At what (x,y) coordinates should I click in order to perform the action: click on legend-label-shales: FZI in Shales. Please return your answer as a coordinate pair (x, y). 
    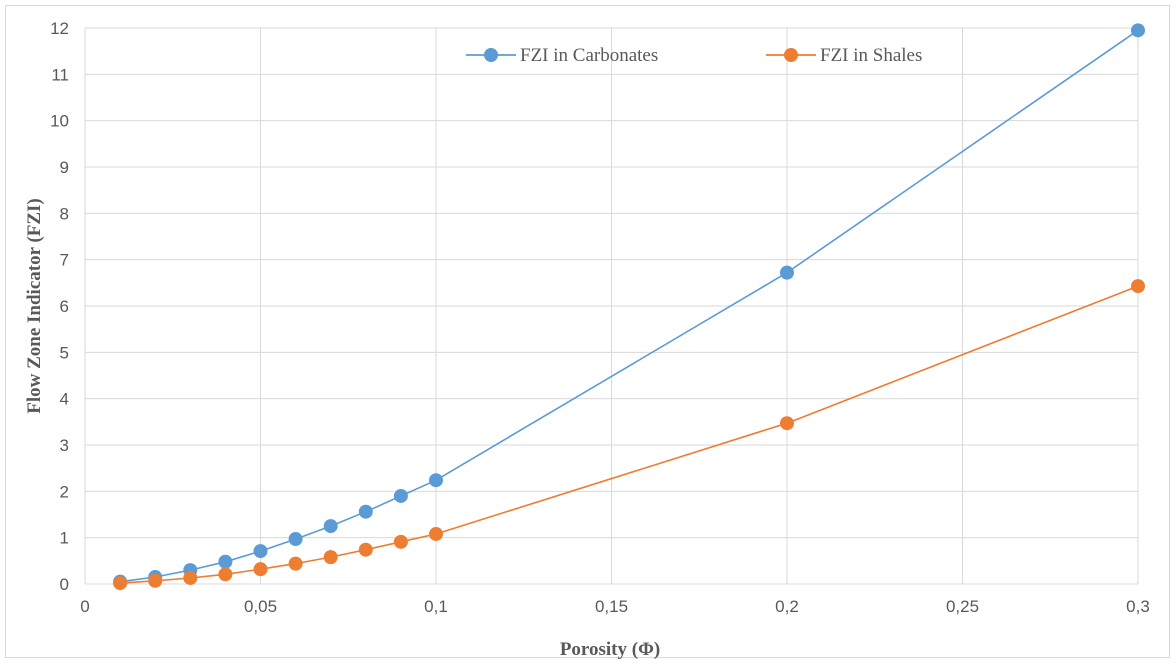
    Looking at the image, I should click on (871, 55).